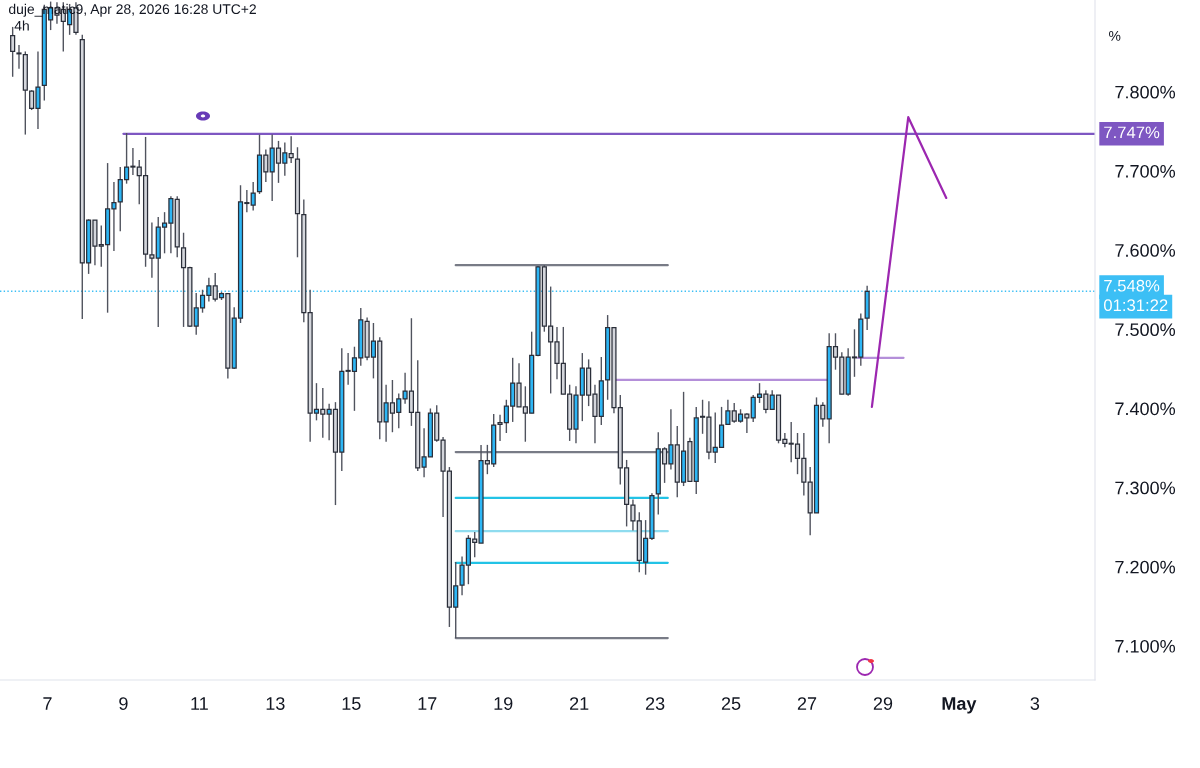 The image size is (1200, 768). I want to click on y-tick-label: 7.100%, so click(1145, 646).